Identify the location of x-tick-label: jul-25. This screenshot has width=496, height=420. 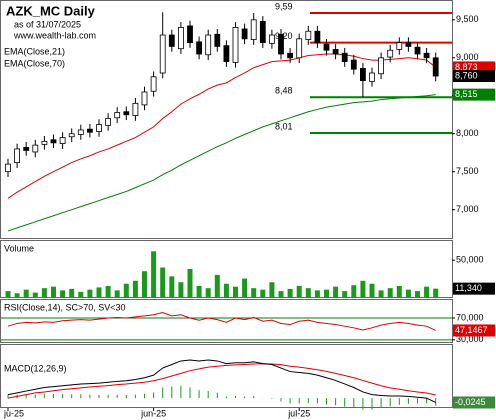
(298, 413).